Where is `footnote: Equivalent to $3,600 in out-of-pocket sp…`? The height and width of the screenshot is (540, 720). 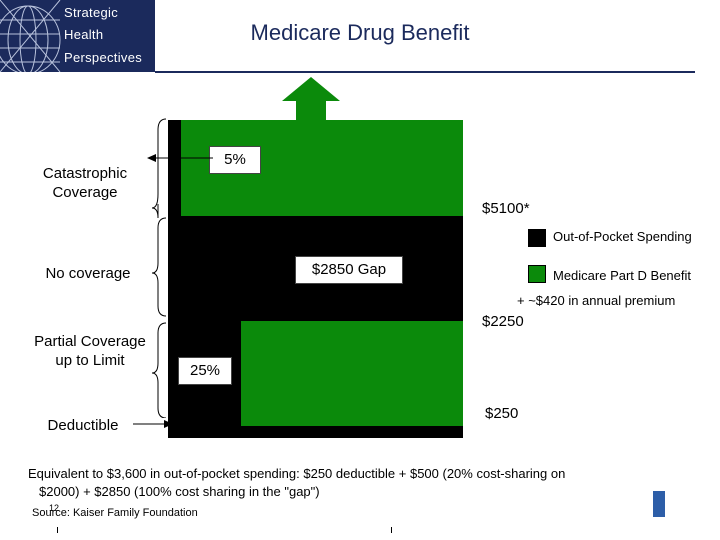
footnote: Equivalent to $3,600 in out-of-pocket sp… is located at coordinates (338, 483).